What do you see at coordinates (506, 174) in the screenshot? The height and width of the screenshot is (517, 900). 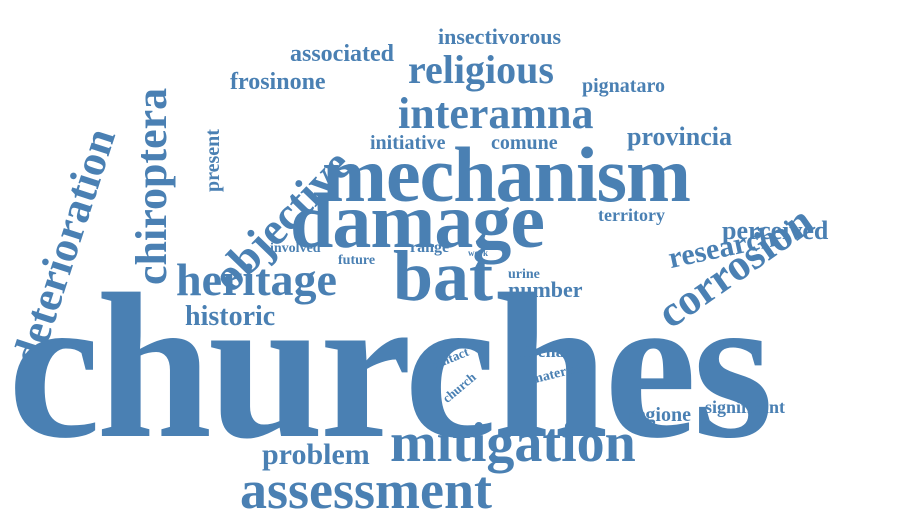 I see `word-mechanism: mechanism` at bounding box center [506, 174].